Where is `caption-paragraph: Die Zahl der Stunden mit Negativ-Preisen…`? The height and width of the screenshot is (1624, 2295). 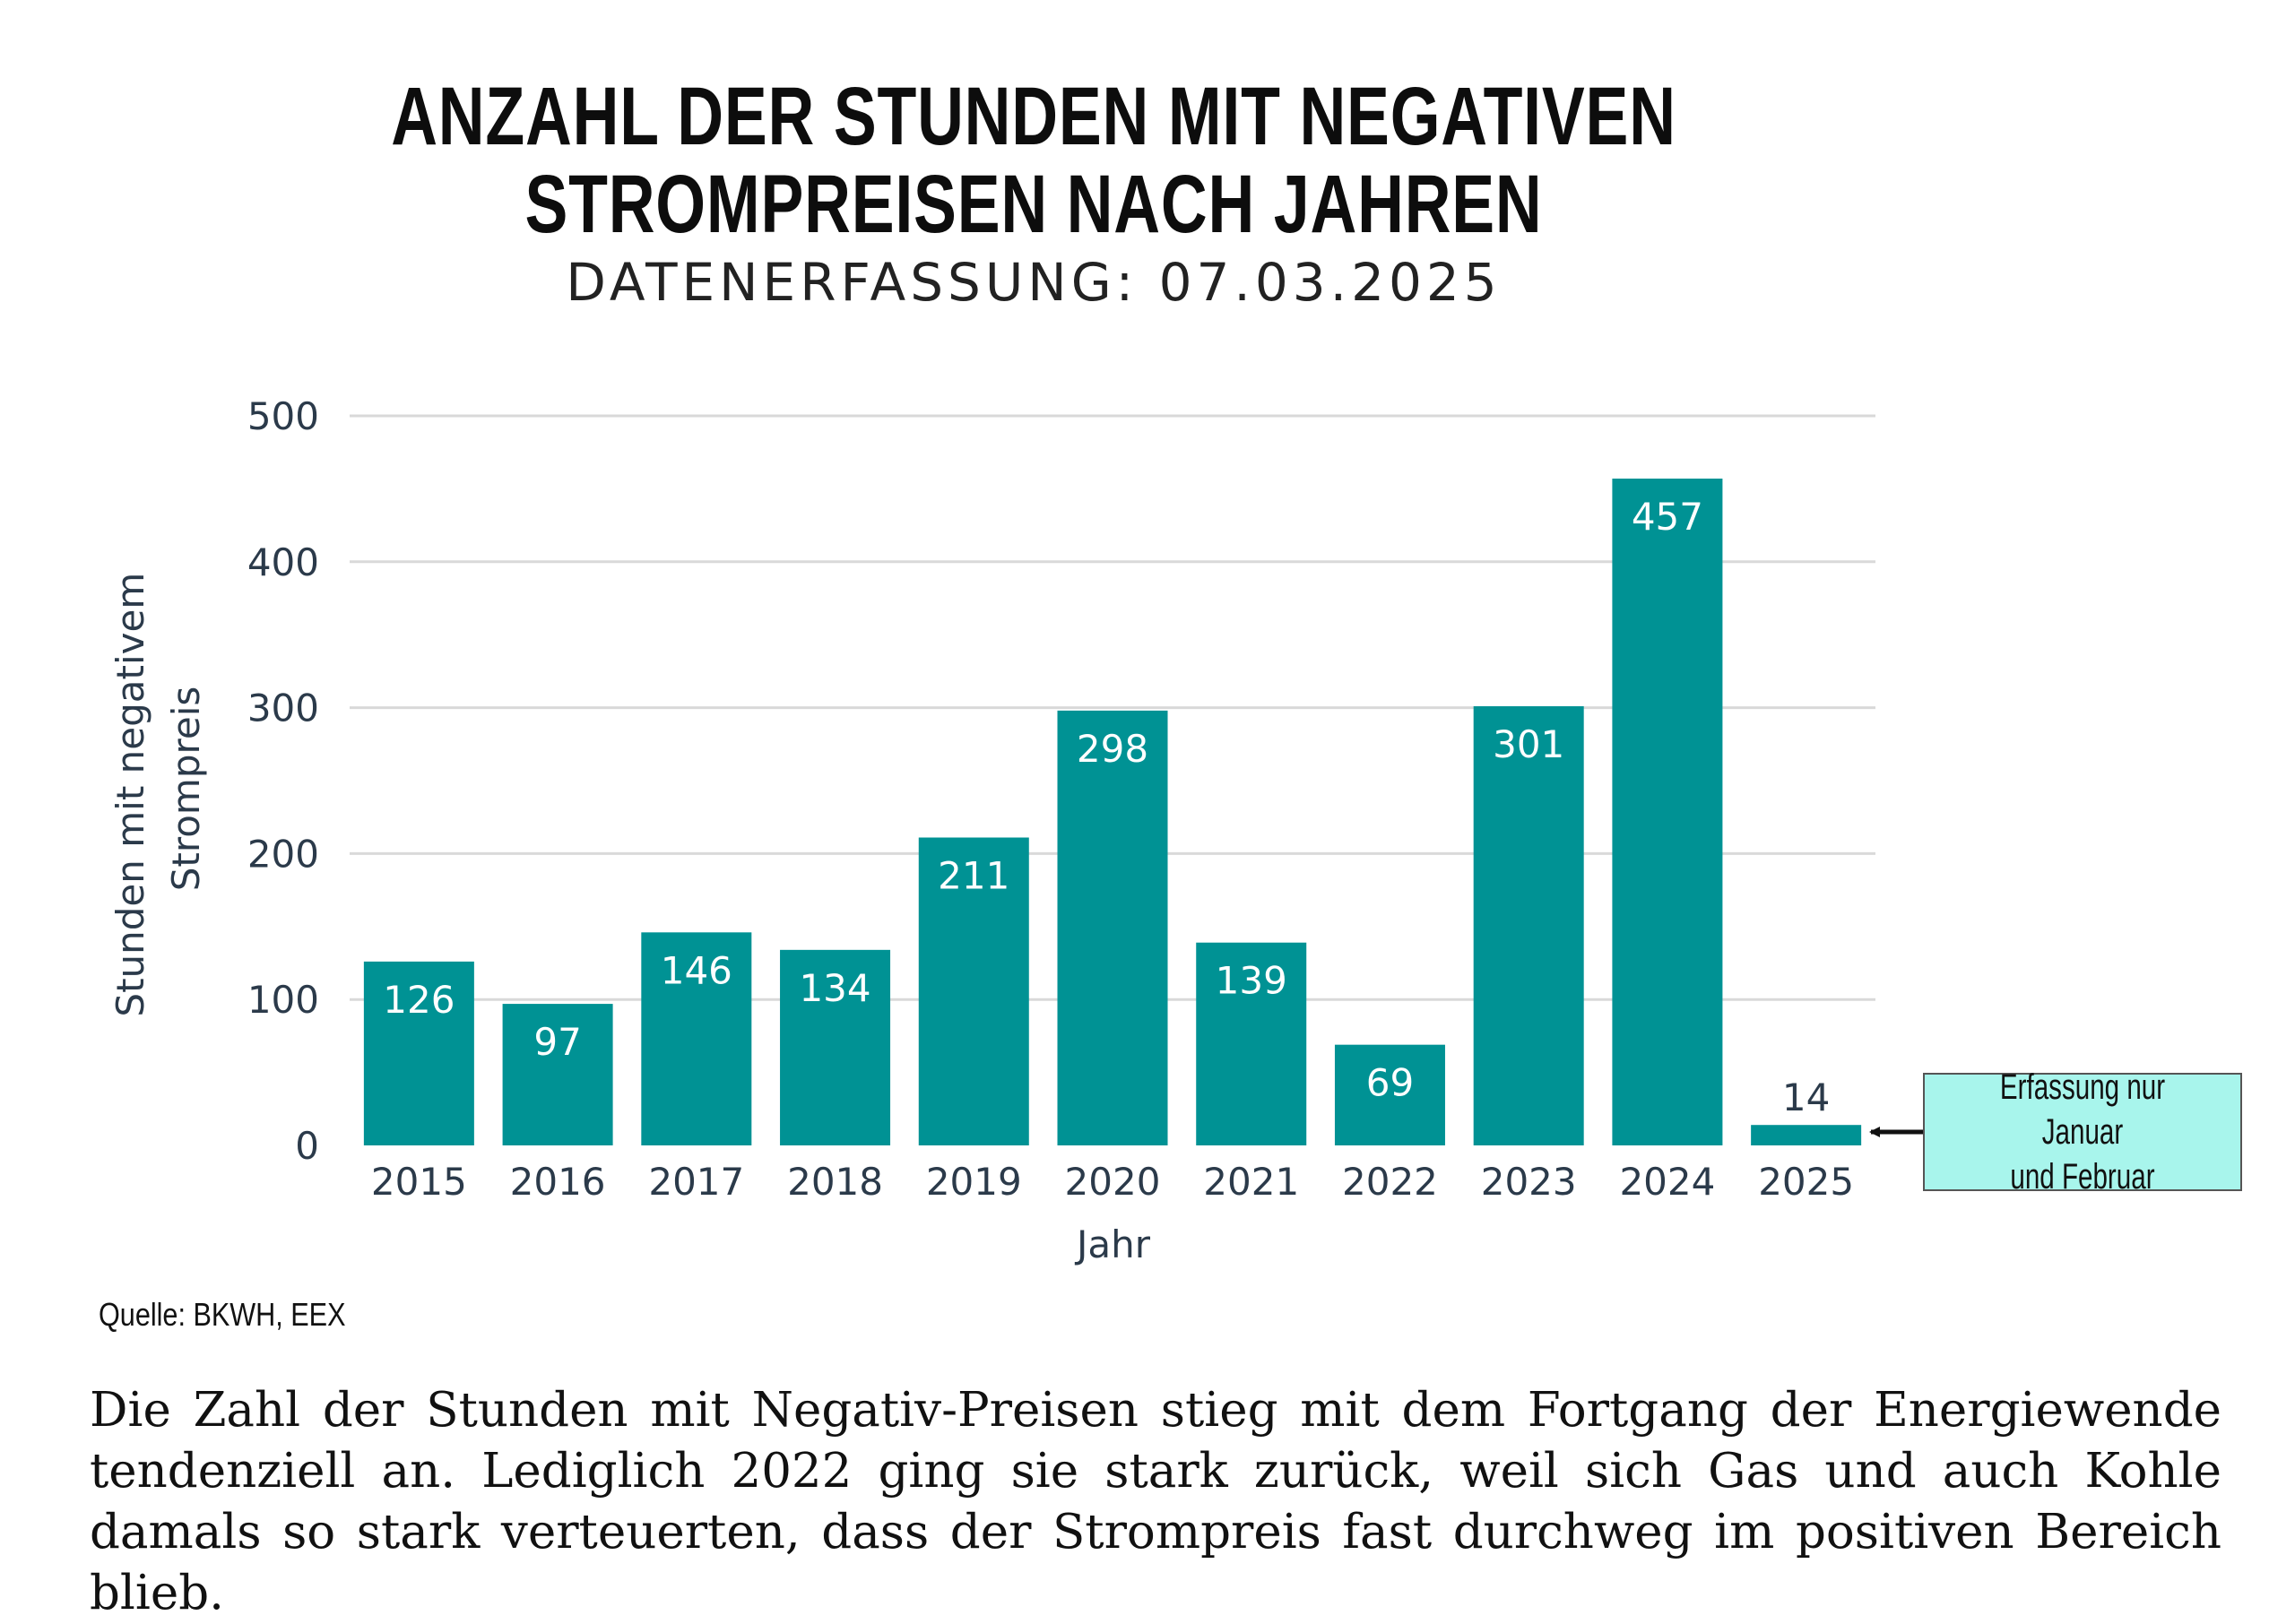 caption-paragraph: Die Zahl der Stunden mit Negativ-Preisen… is located at coordinates (1155, 1501).